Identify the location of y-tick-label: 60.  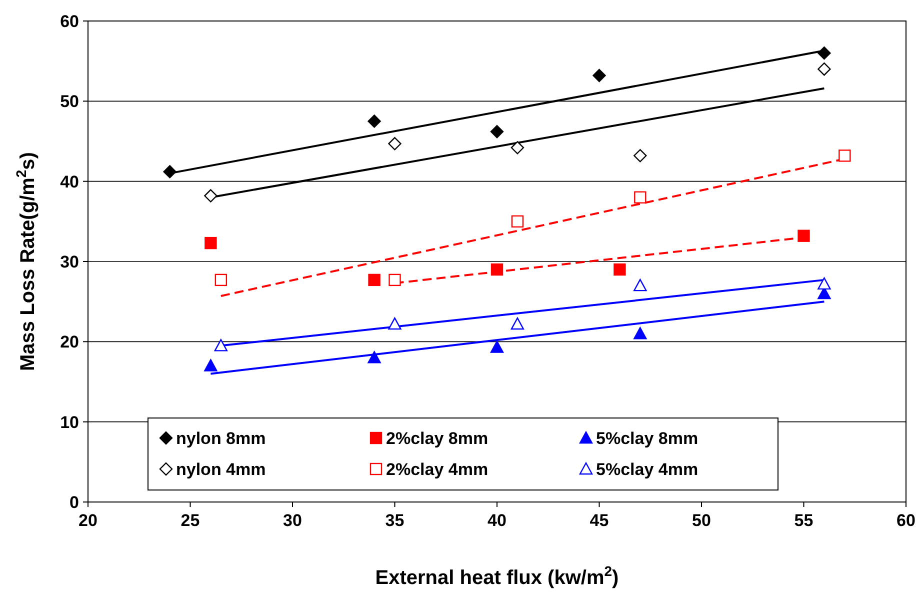
(69, 21).